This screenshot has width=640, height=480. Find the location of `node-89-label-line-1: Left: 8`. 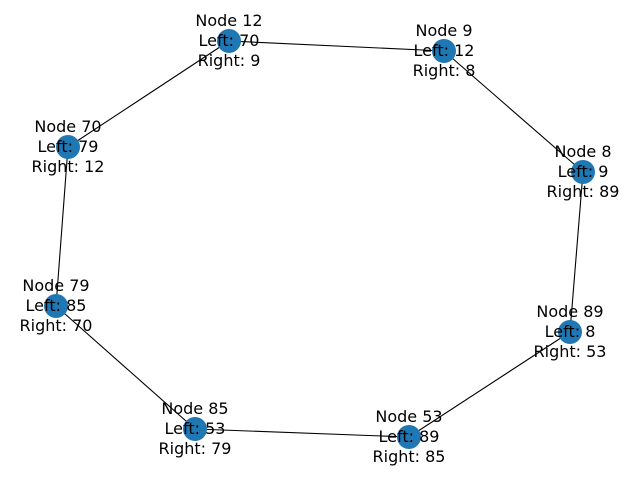

node-89-label-line-1: Left: 8 is located at coordinates (570, 331).